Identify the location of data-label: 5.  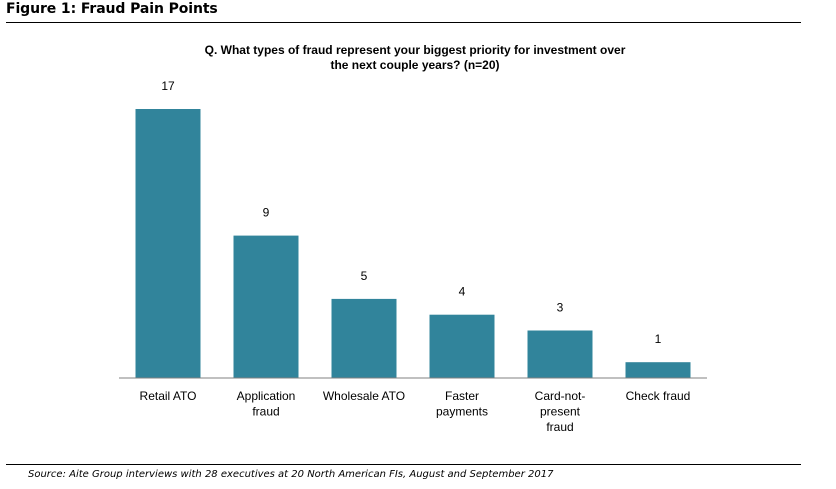
(364, 276).